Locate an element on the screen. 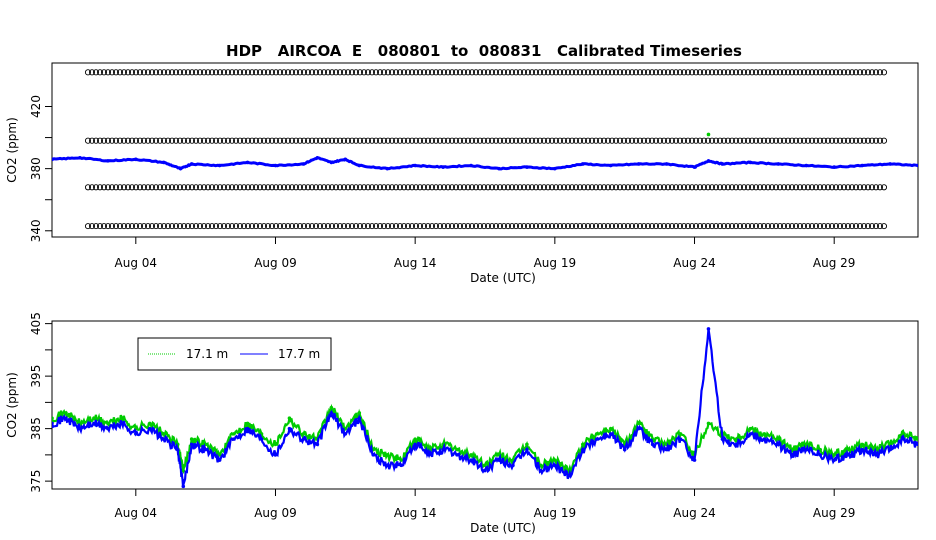 The width and height of the screenshot is (936, 540). x-tick-label: Aug 14 is located at coordinates (415, 513).